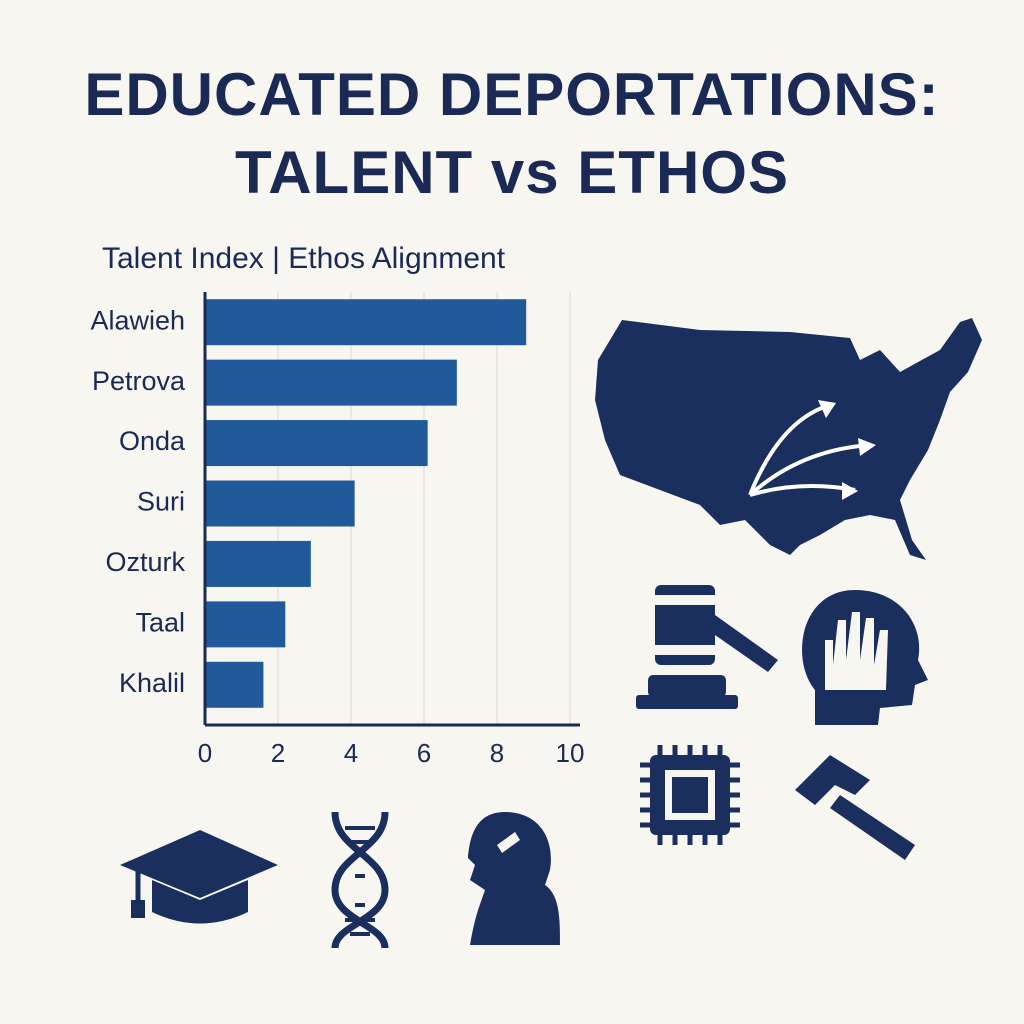 The height and width of the screenshot is (1024, 1024). What do you see at coordinates (424, 753) in the screenshot?
I see `x-tick-label: 6` at bounding box center [424, 753].